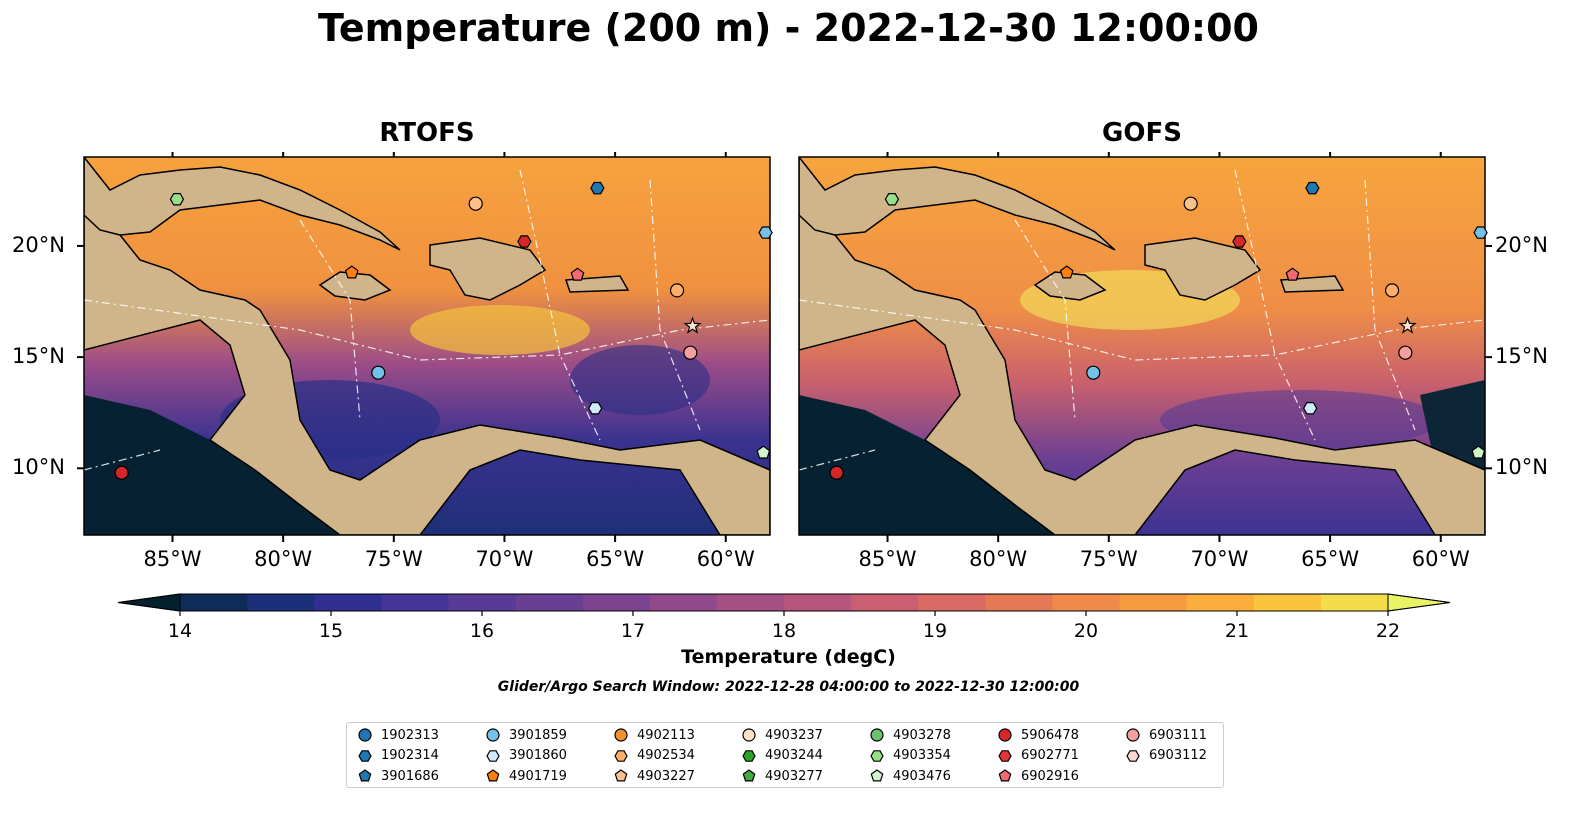 Image resolution: width=1577 pixels, height=827 pixels. I want to click on legend-label: 4903227, so click(666, 776).